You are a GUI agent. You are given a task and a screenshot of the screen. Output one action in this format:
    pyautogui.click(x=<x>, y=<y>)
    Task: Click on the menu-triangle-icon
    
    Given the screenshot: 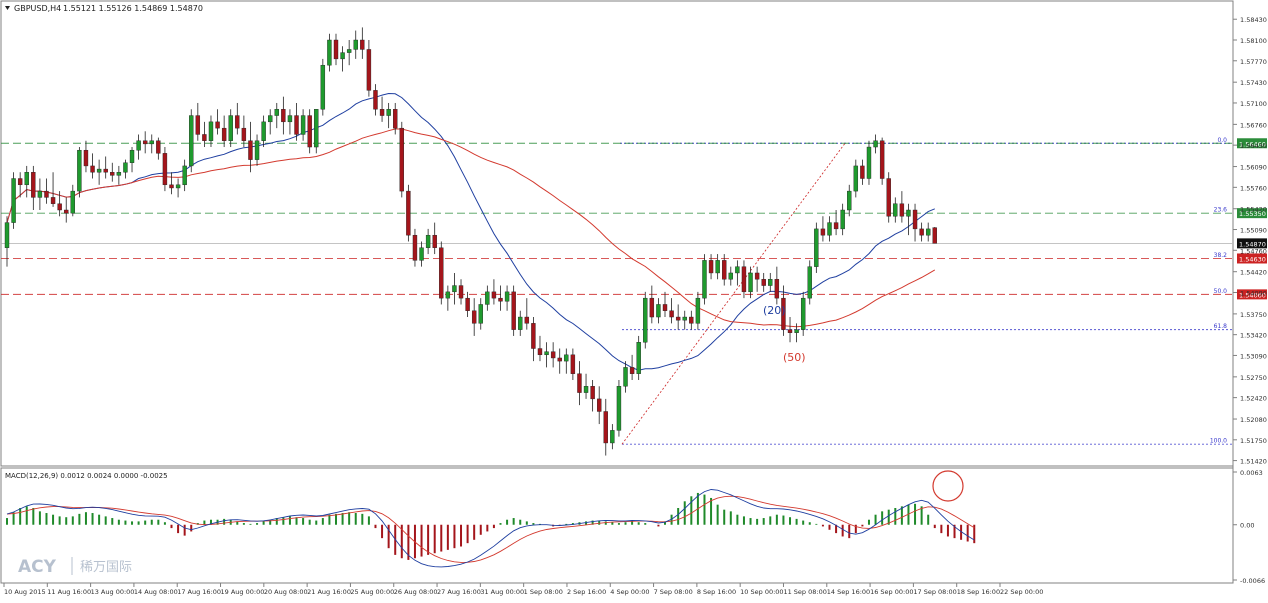 What is the action you would take?
    pyautogui.click(x=7, y=8)
    